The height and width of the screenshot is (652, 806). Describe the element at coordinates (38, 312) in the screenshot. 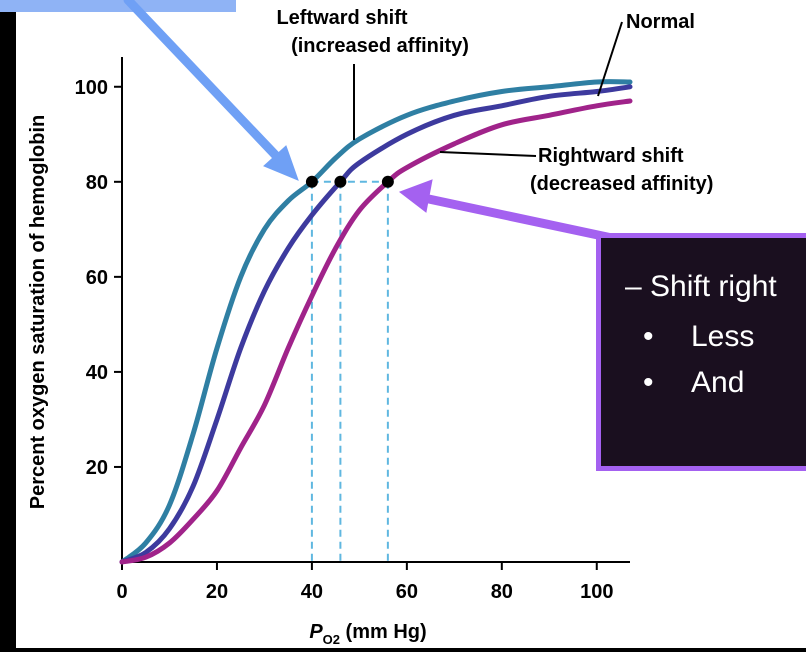

I see `y-axis-label: Percent oxygen saturation of hemoglobin` at that location.